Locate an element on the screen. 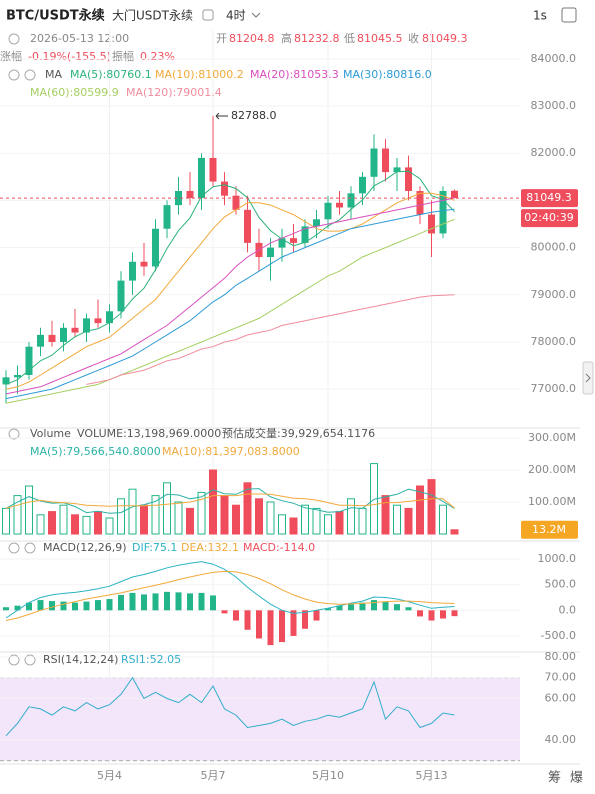  y-tick-label: 78000.0 is located at coordinates (554, 341).